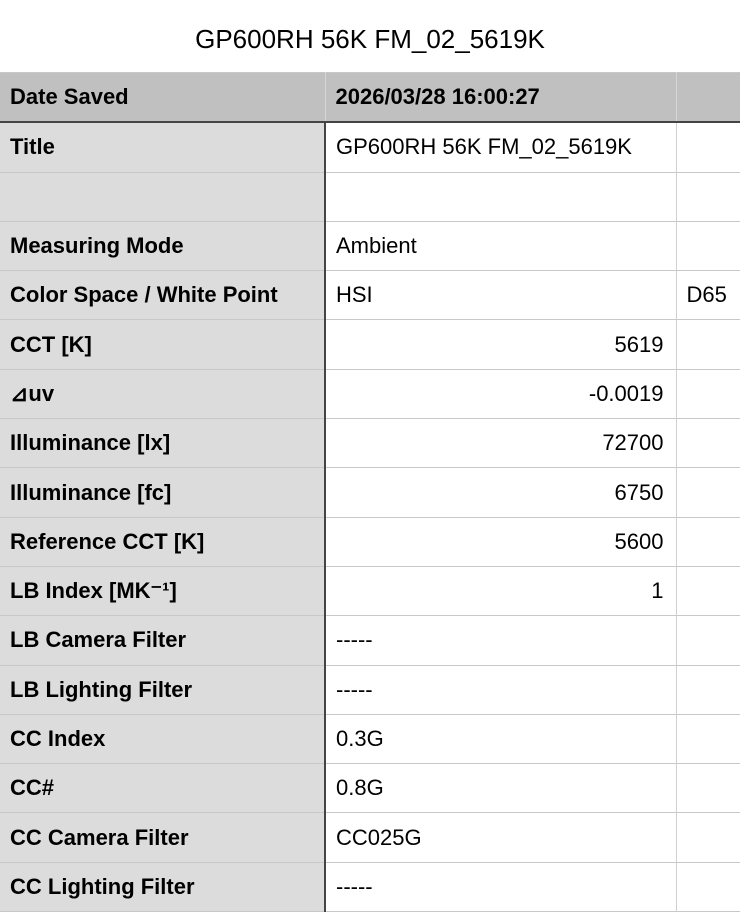  Describe the element at coordinates (163, 739) in the screenshot. I see `row-label: CC Index` at that location.